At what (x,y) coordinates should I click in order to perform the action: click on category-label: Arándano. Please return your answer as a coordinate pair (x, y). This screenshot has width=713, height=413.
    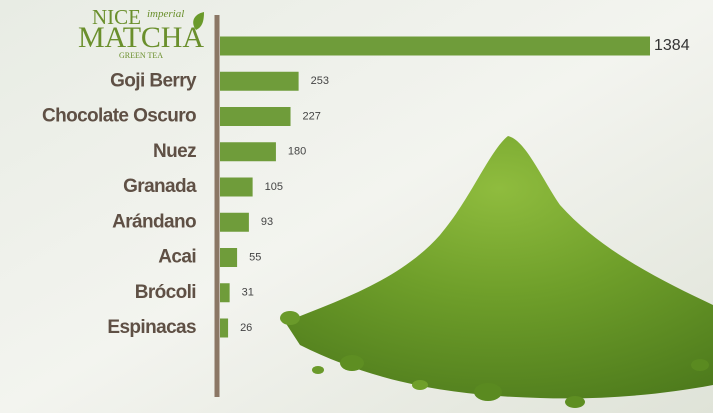
    Looking at the image, I should click on (154, 221).